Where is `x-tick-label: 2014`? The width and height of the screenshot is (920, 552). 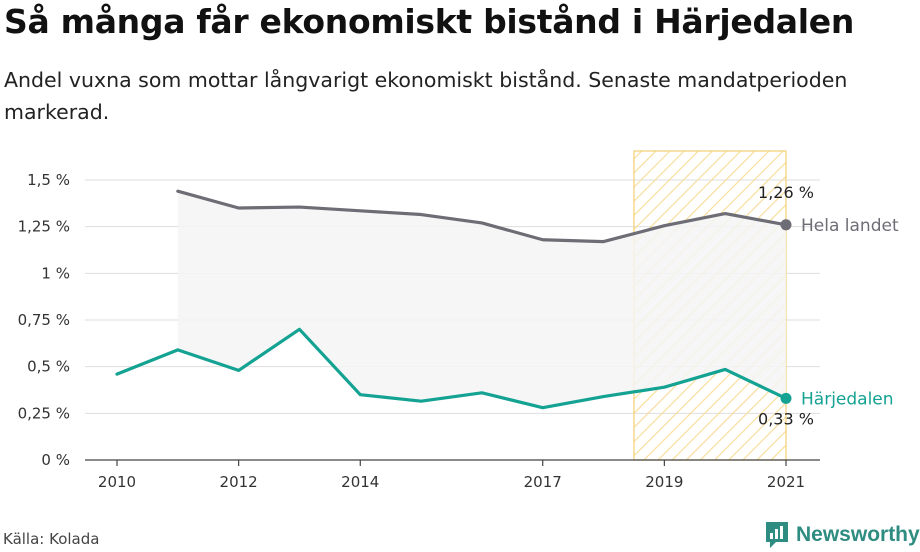
x-tick-label: 2014 is located at coordinates (360, 482).